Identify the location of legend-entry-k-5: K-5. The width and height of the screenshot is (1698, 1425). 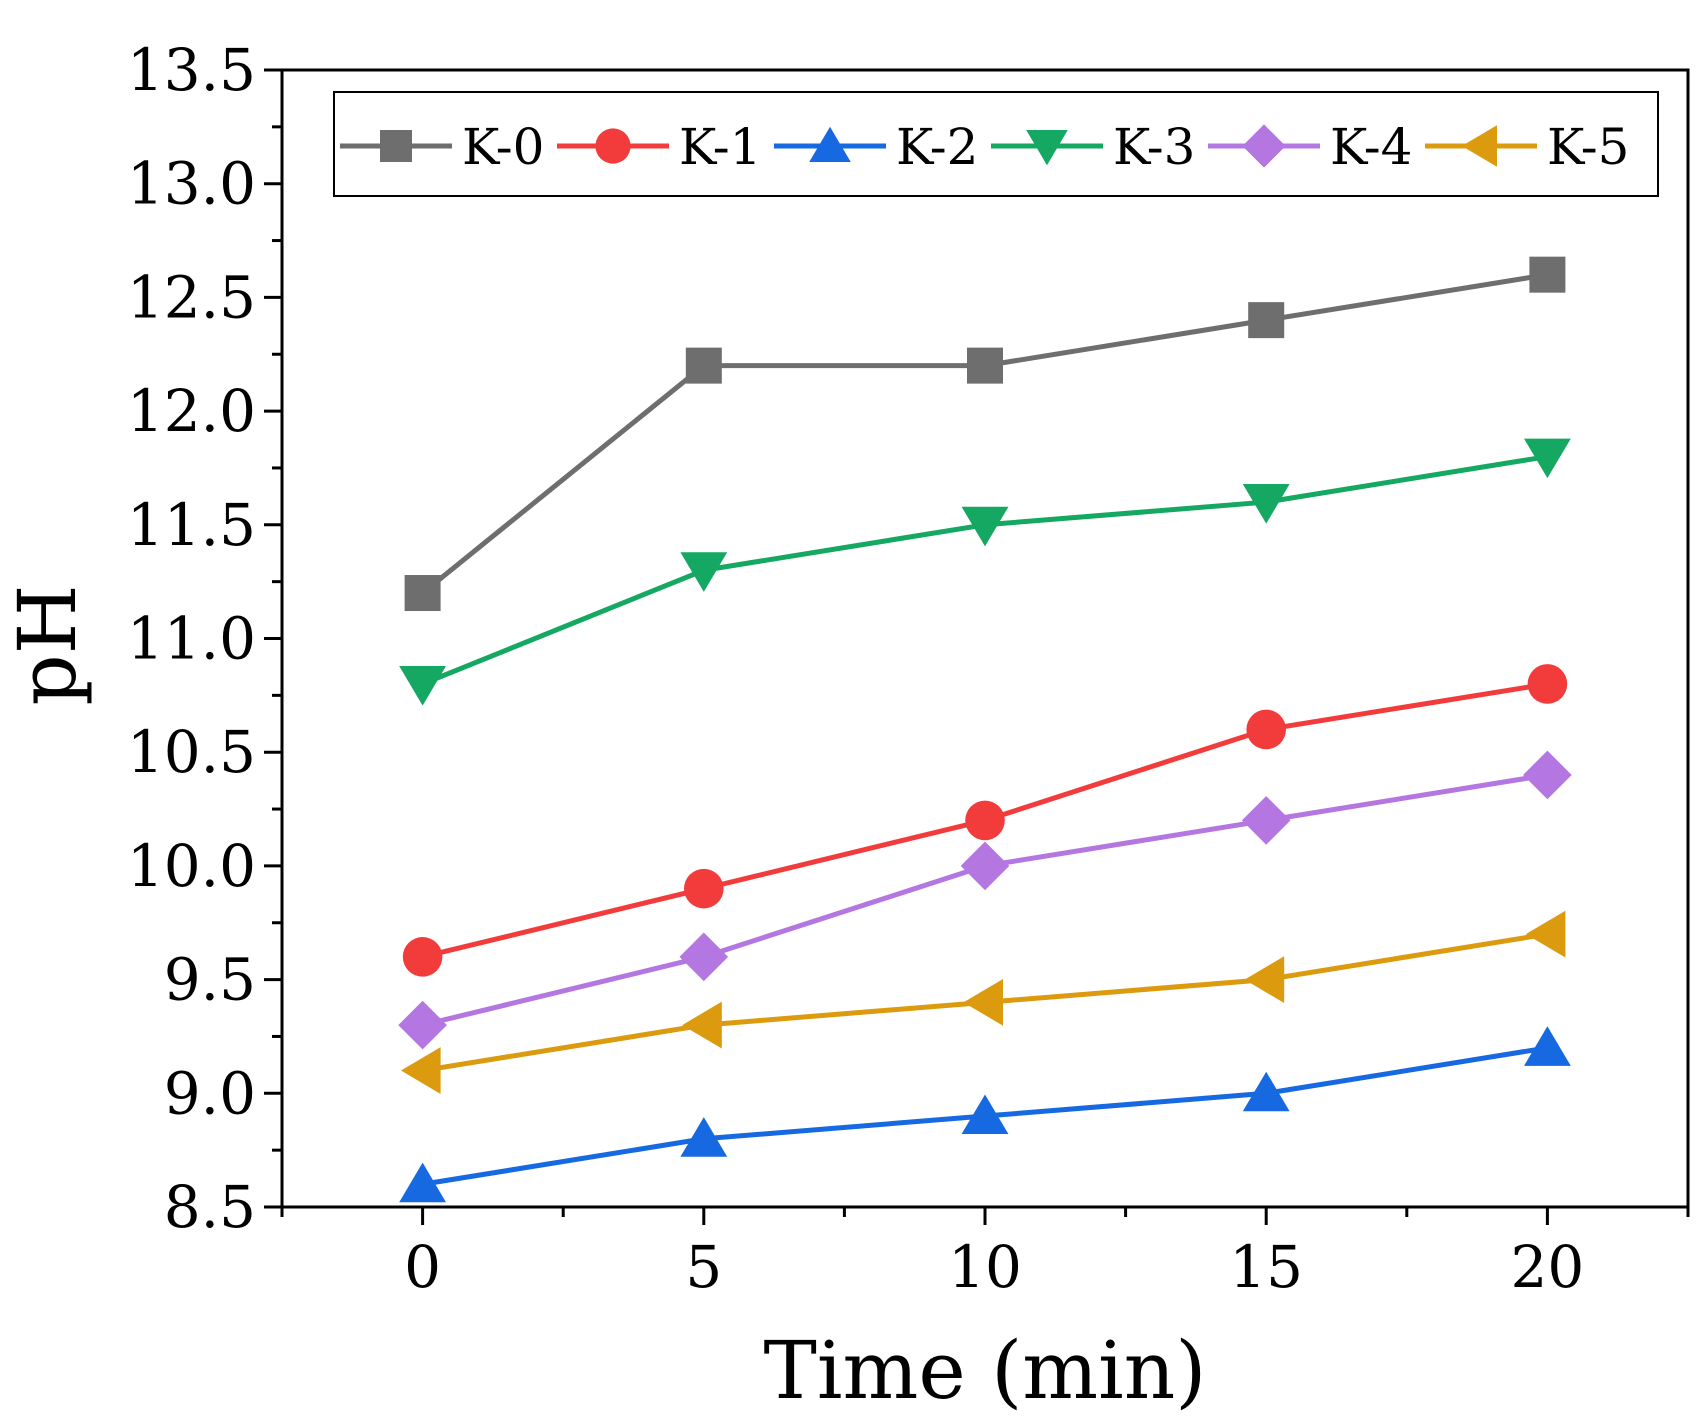
(1527, 147).